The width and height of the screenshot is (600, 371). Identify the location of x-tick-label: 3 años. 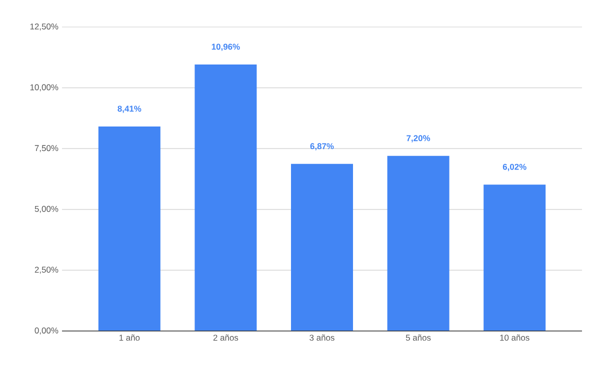
(322, 337).